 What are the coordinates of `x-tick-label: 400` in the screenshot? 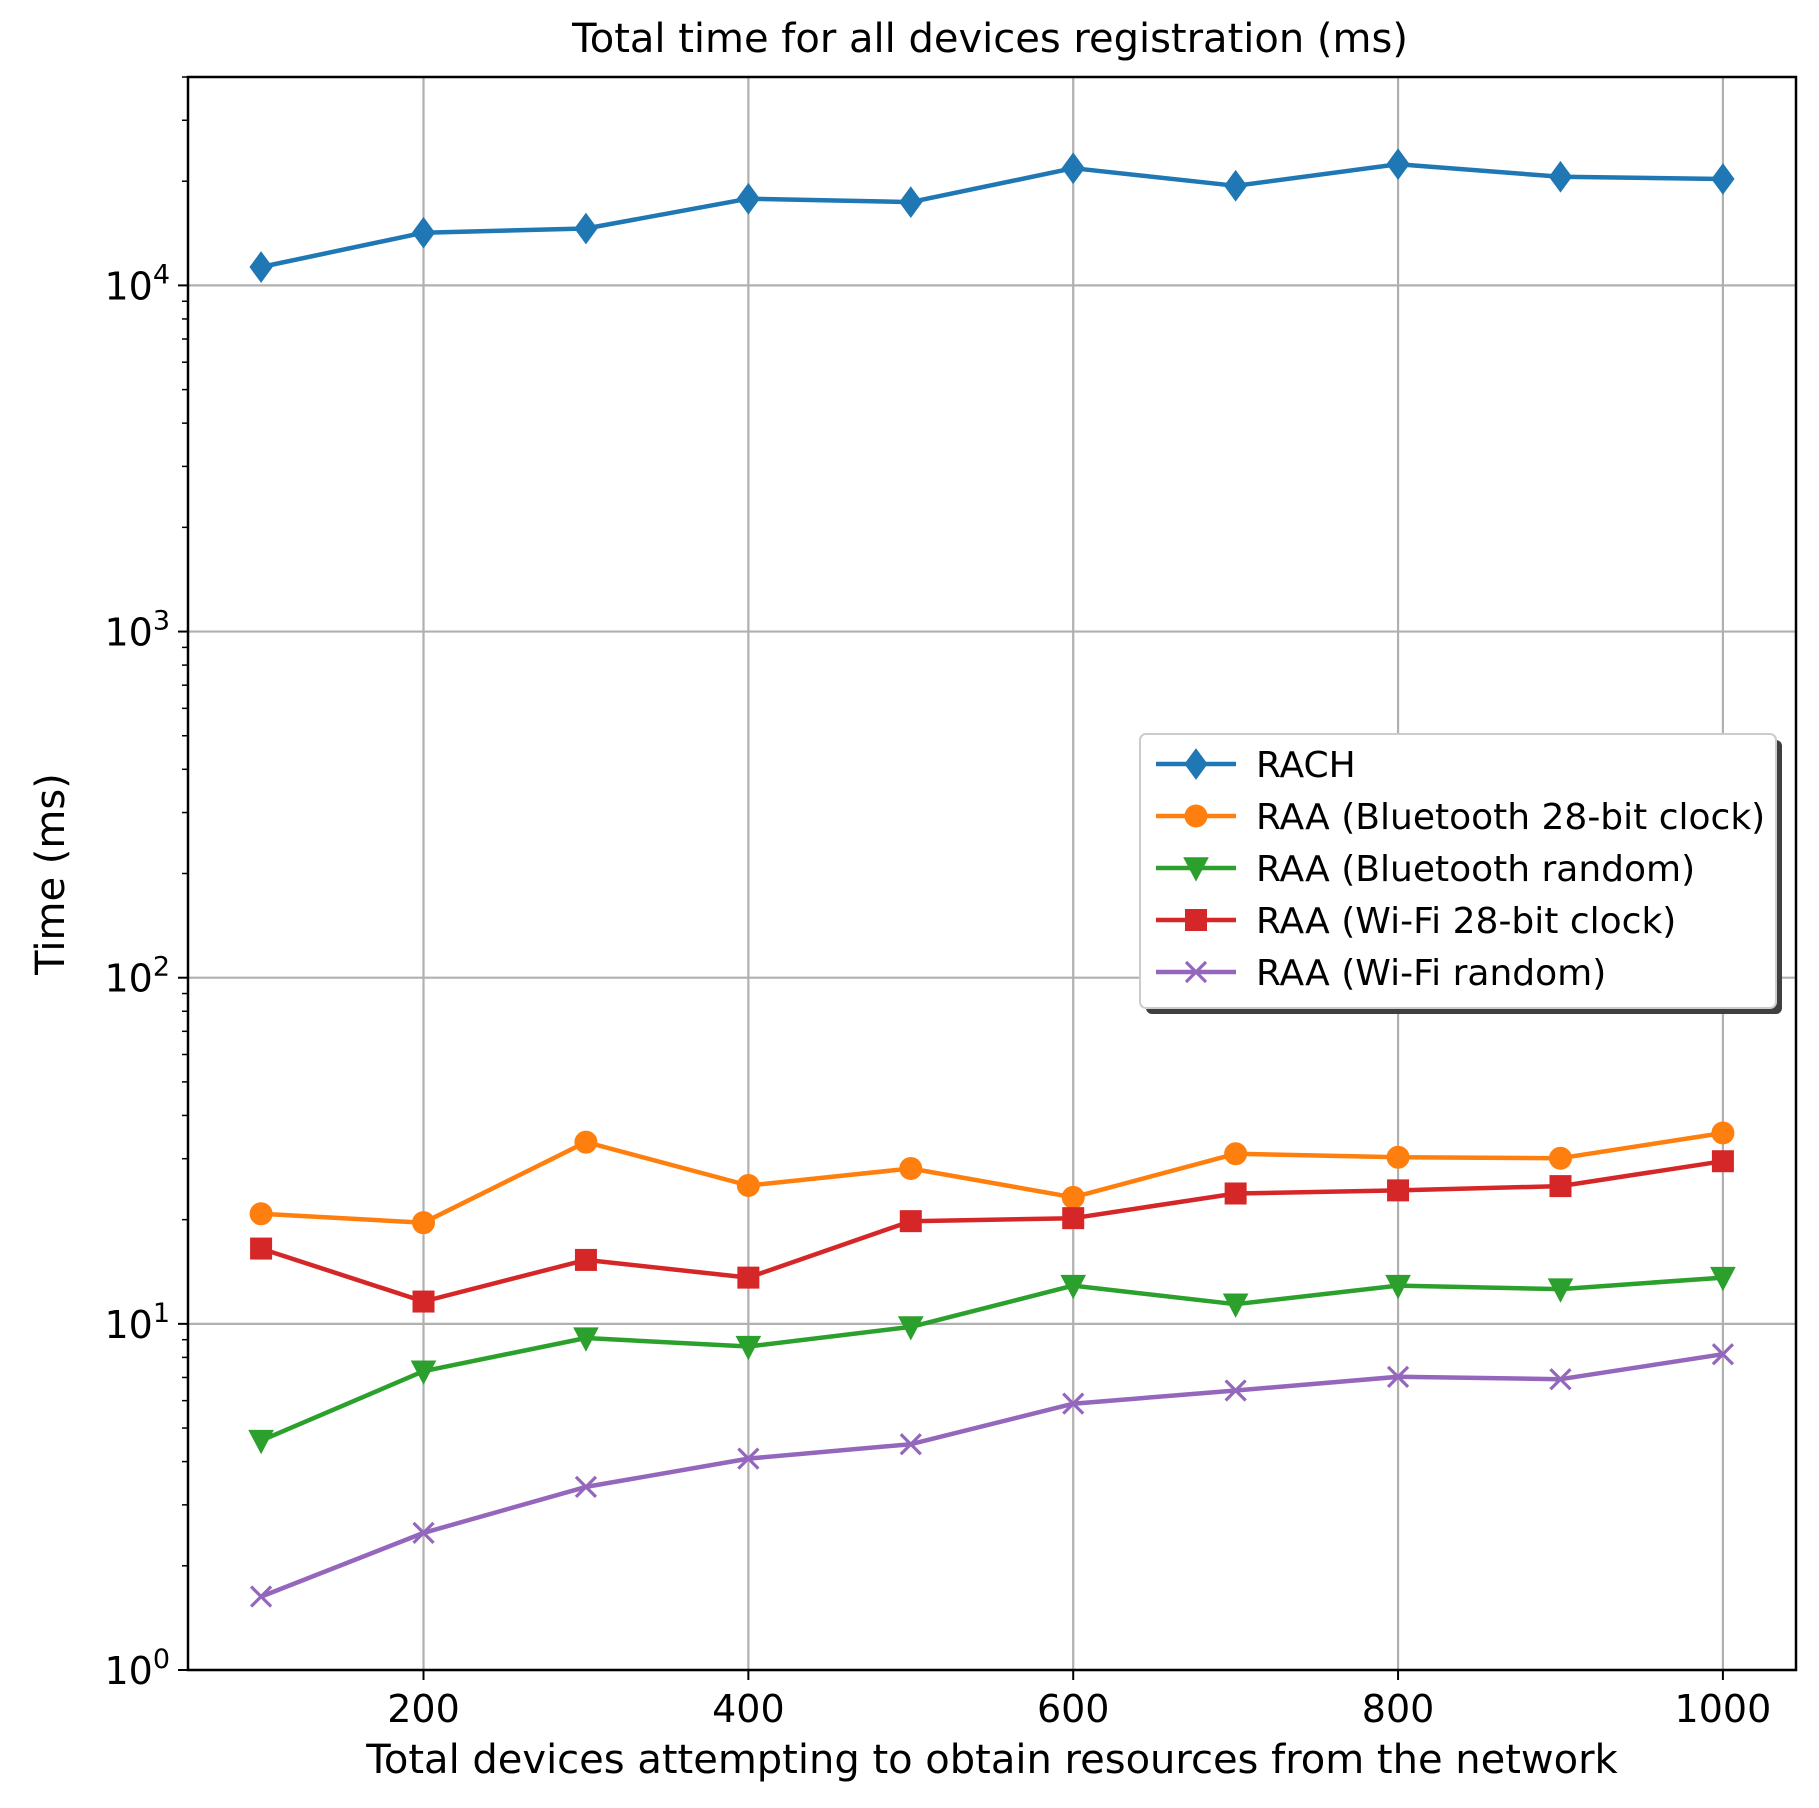 It's located at (748, 1709).